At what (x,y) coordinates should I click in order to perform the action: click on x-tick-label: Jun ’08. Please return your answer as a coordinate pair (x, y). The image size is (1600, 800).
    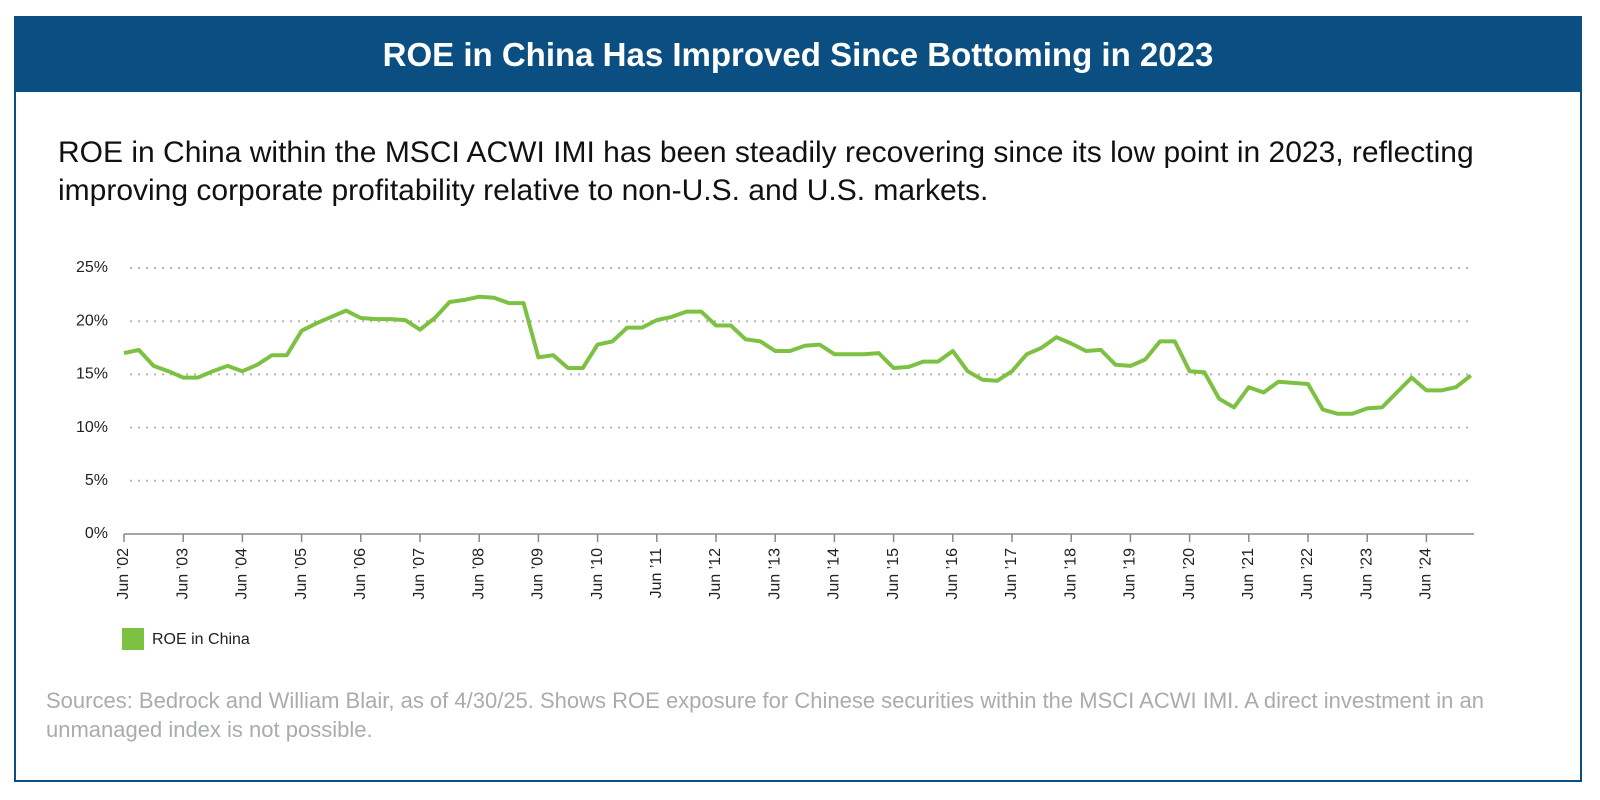
    Looking at the image, I should click on (478, 574).